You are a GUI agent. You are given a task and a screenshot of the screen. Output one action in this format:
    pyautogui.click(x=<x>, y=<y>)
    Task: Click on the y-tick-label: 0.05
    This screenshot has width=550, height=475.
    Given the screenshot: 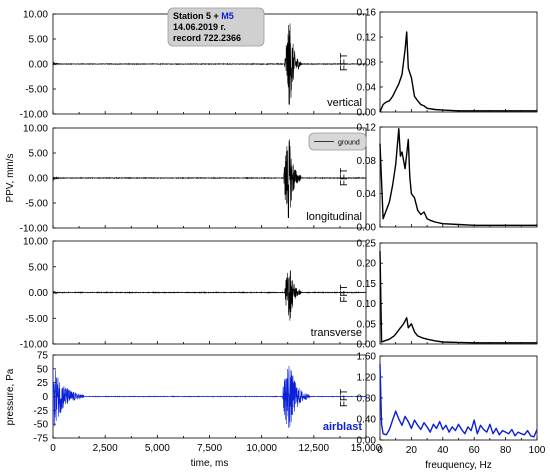 What is the action you would take?
    pyautogui.click(x=367, y=324)
    